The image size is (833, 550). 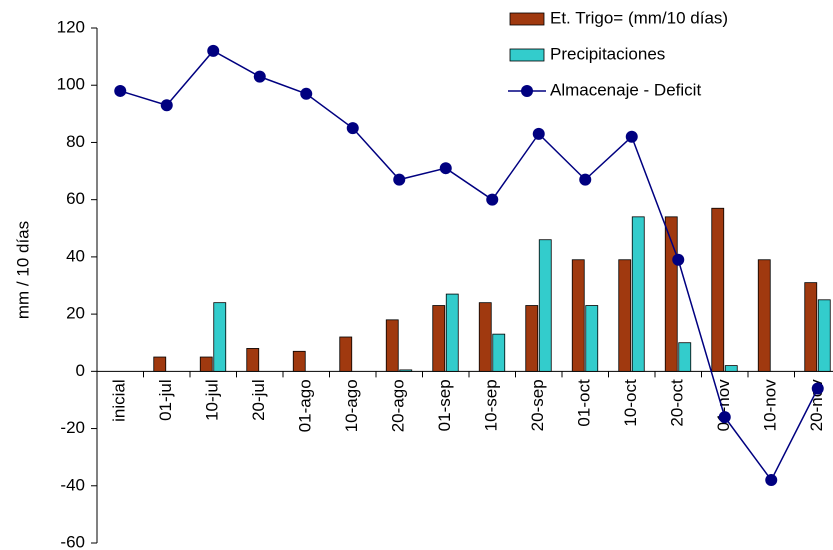 I want to click on x-tick-label: inicial, so click(x=119, y=400).